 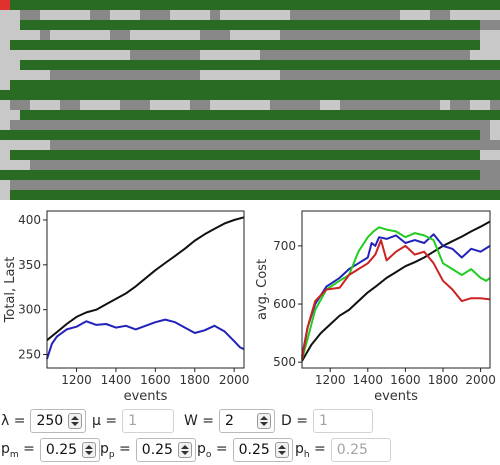 I want to click on y-tick-label: 300, so click(x=29, y=310).